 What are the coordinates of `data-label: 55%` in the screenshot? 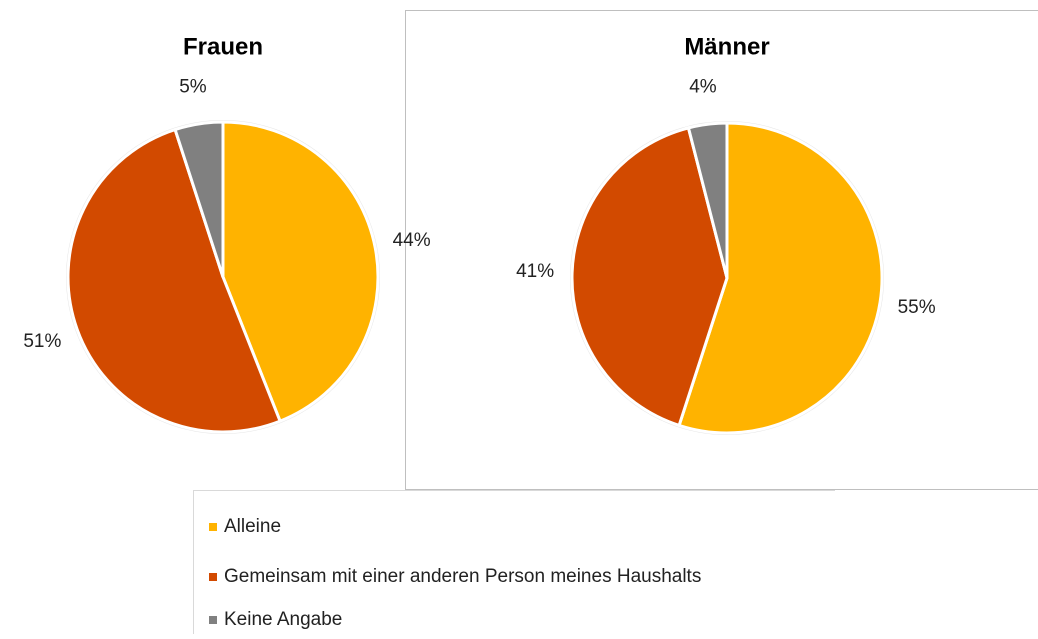 It's located at (917, 307).